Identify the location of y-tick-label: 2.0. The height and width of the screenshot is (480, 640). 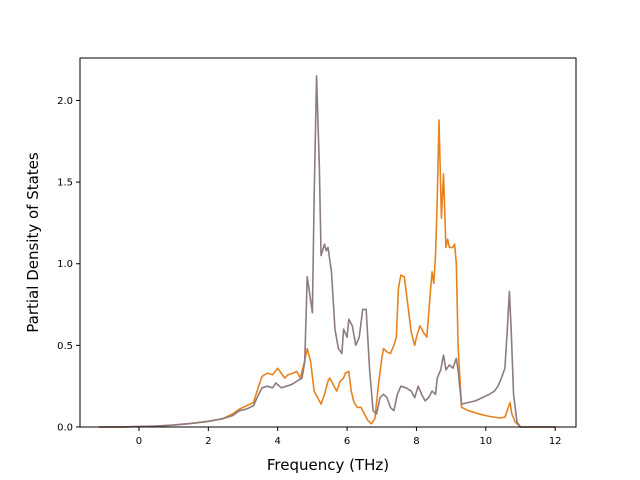
(65, 101).